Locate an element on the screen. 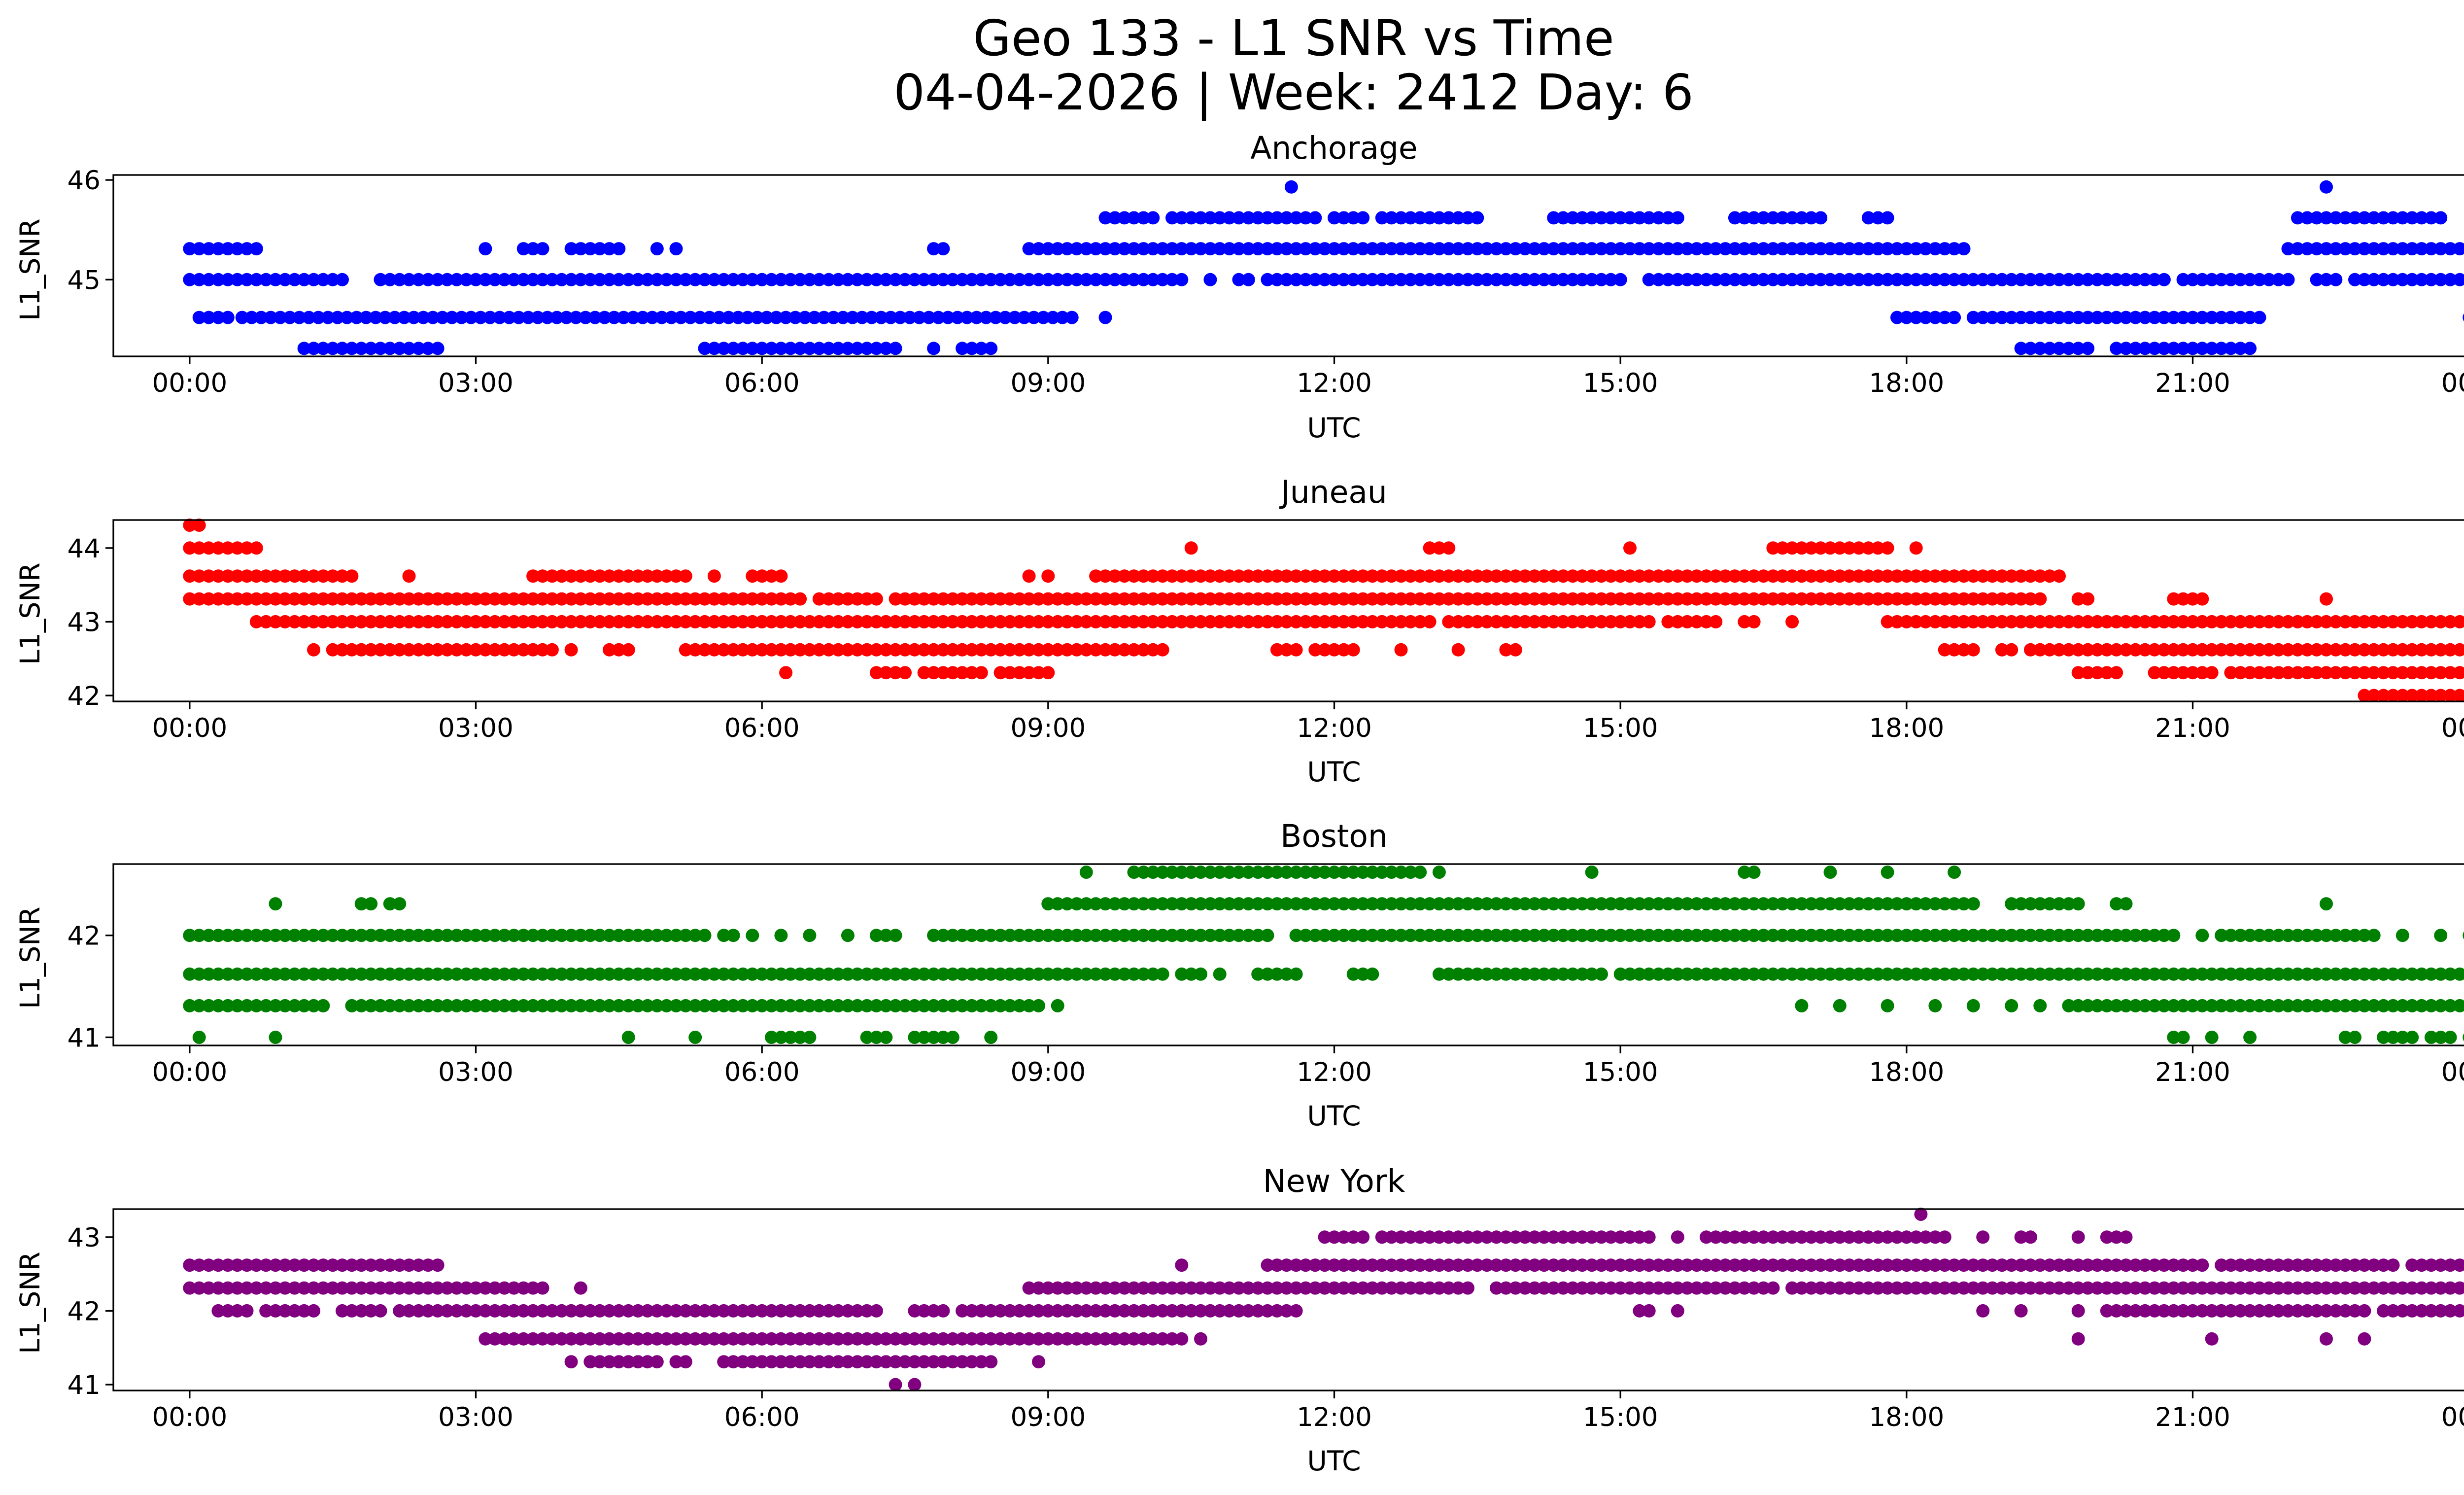 The width and height of the screenshot is (2464, 1495). subplot-title: New York is located at coordinates (1334, 1181).